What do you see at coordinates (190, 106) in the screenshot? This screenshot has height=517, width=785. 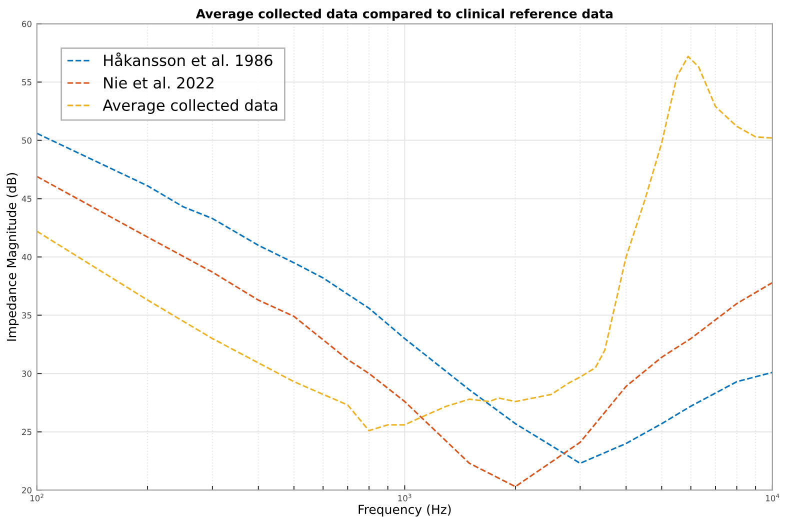 I see `legend-label: Average collected data` at bounding box center [190, 106].